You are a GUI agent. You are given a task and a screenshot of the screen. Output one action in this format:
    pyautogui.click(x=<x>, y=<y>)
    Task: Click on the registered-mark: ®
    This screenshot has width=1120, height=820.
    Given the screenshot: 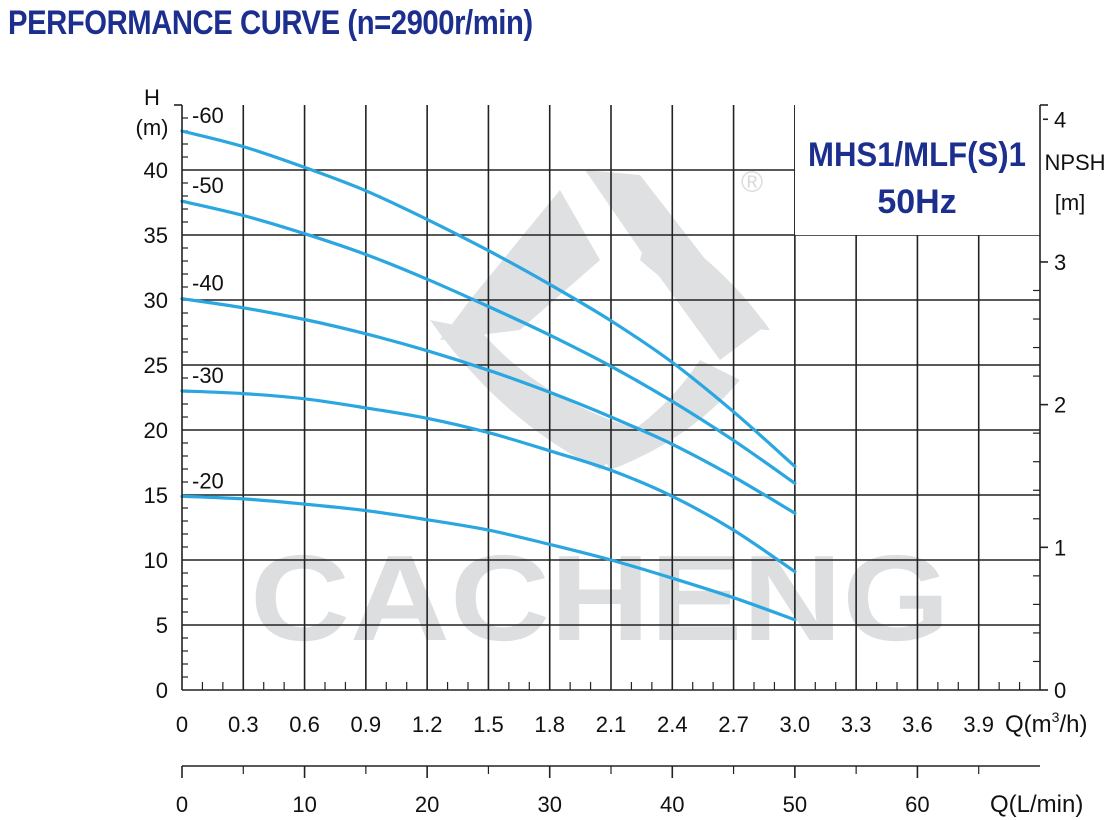 What is the action you would take?
    pyautogui.click(x=752, y=182)
    